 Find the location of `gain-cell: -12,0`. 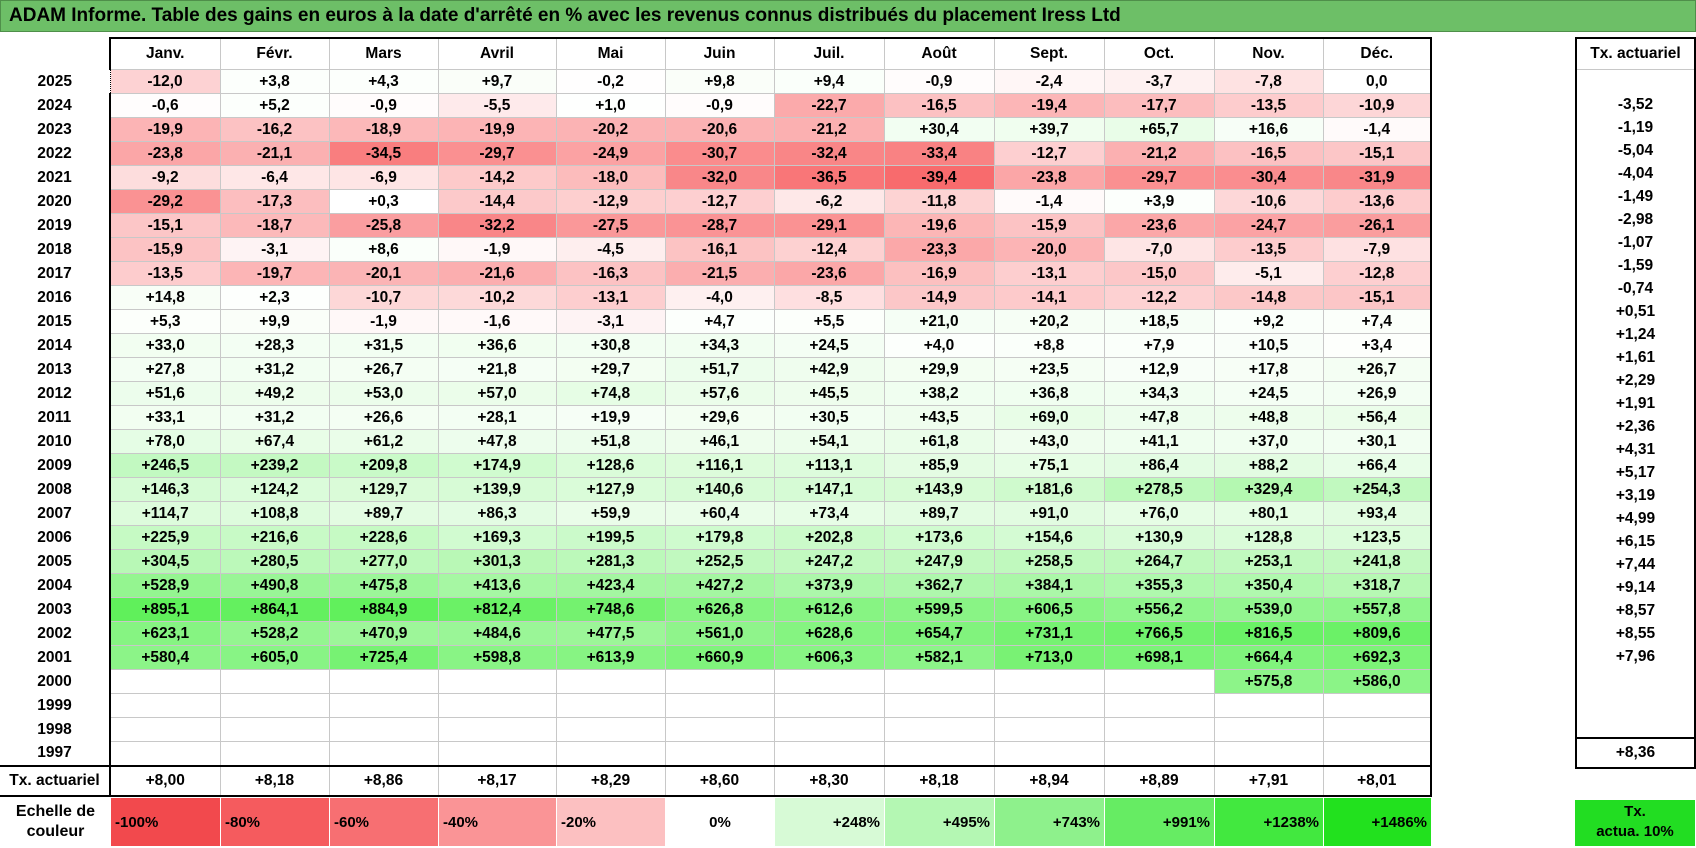

gain-cell: -12,0 is located at coordinates (165, 81).